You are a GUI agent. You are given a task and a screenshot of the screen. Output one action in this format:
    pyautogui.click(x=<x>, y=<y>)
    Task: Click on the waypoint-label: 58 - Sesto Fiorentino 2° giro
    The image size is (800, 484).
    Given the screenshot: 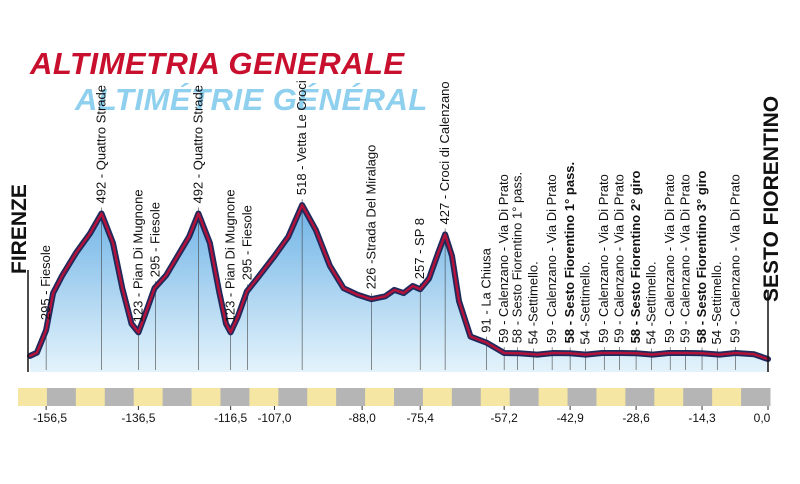 What is the action you would take?
    pyautogui.click(x=635, y=256)
    